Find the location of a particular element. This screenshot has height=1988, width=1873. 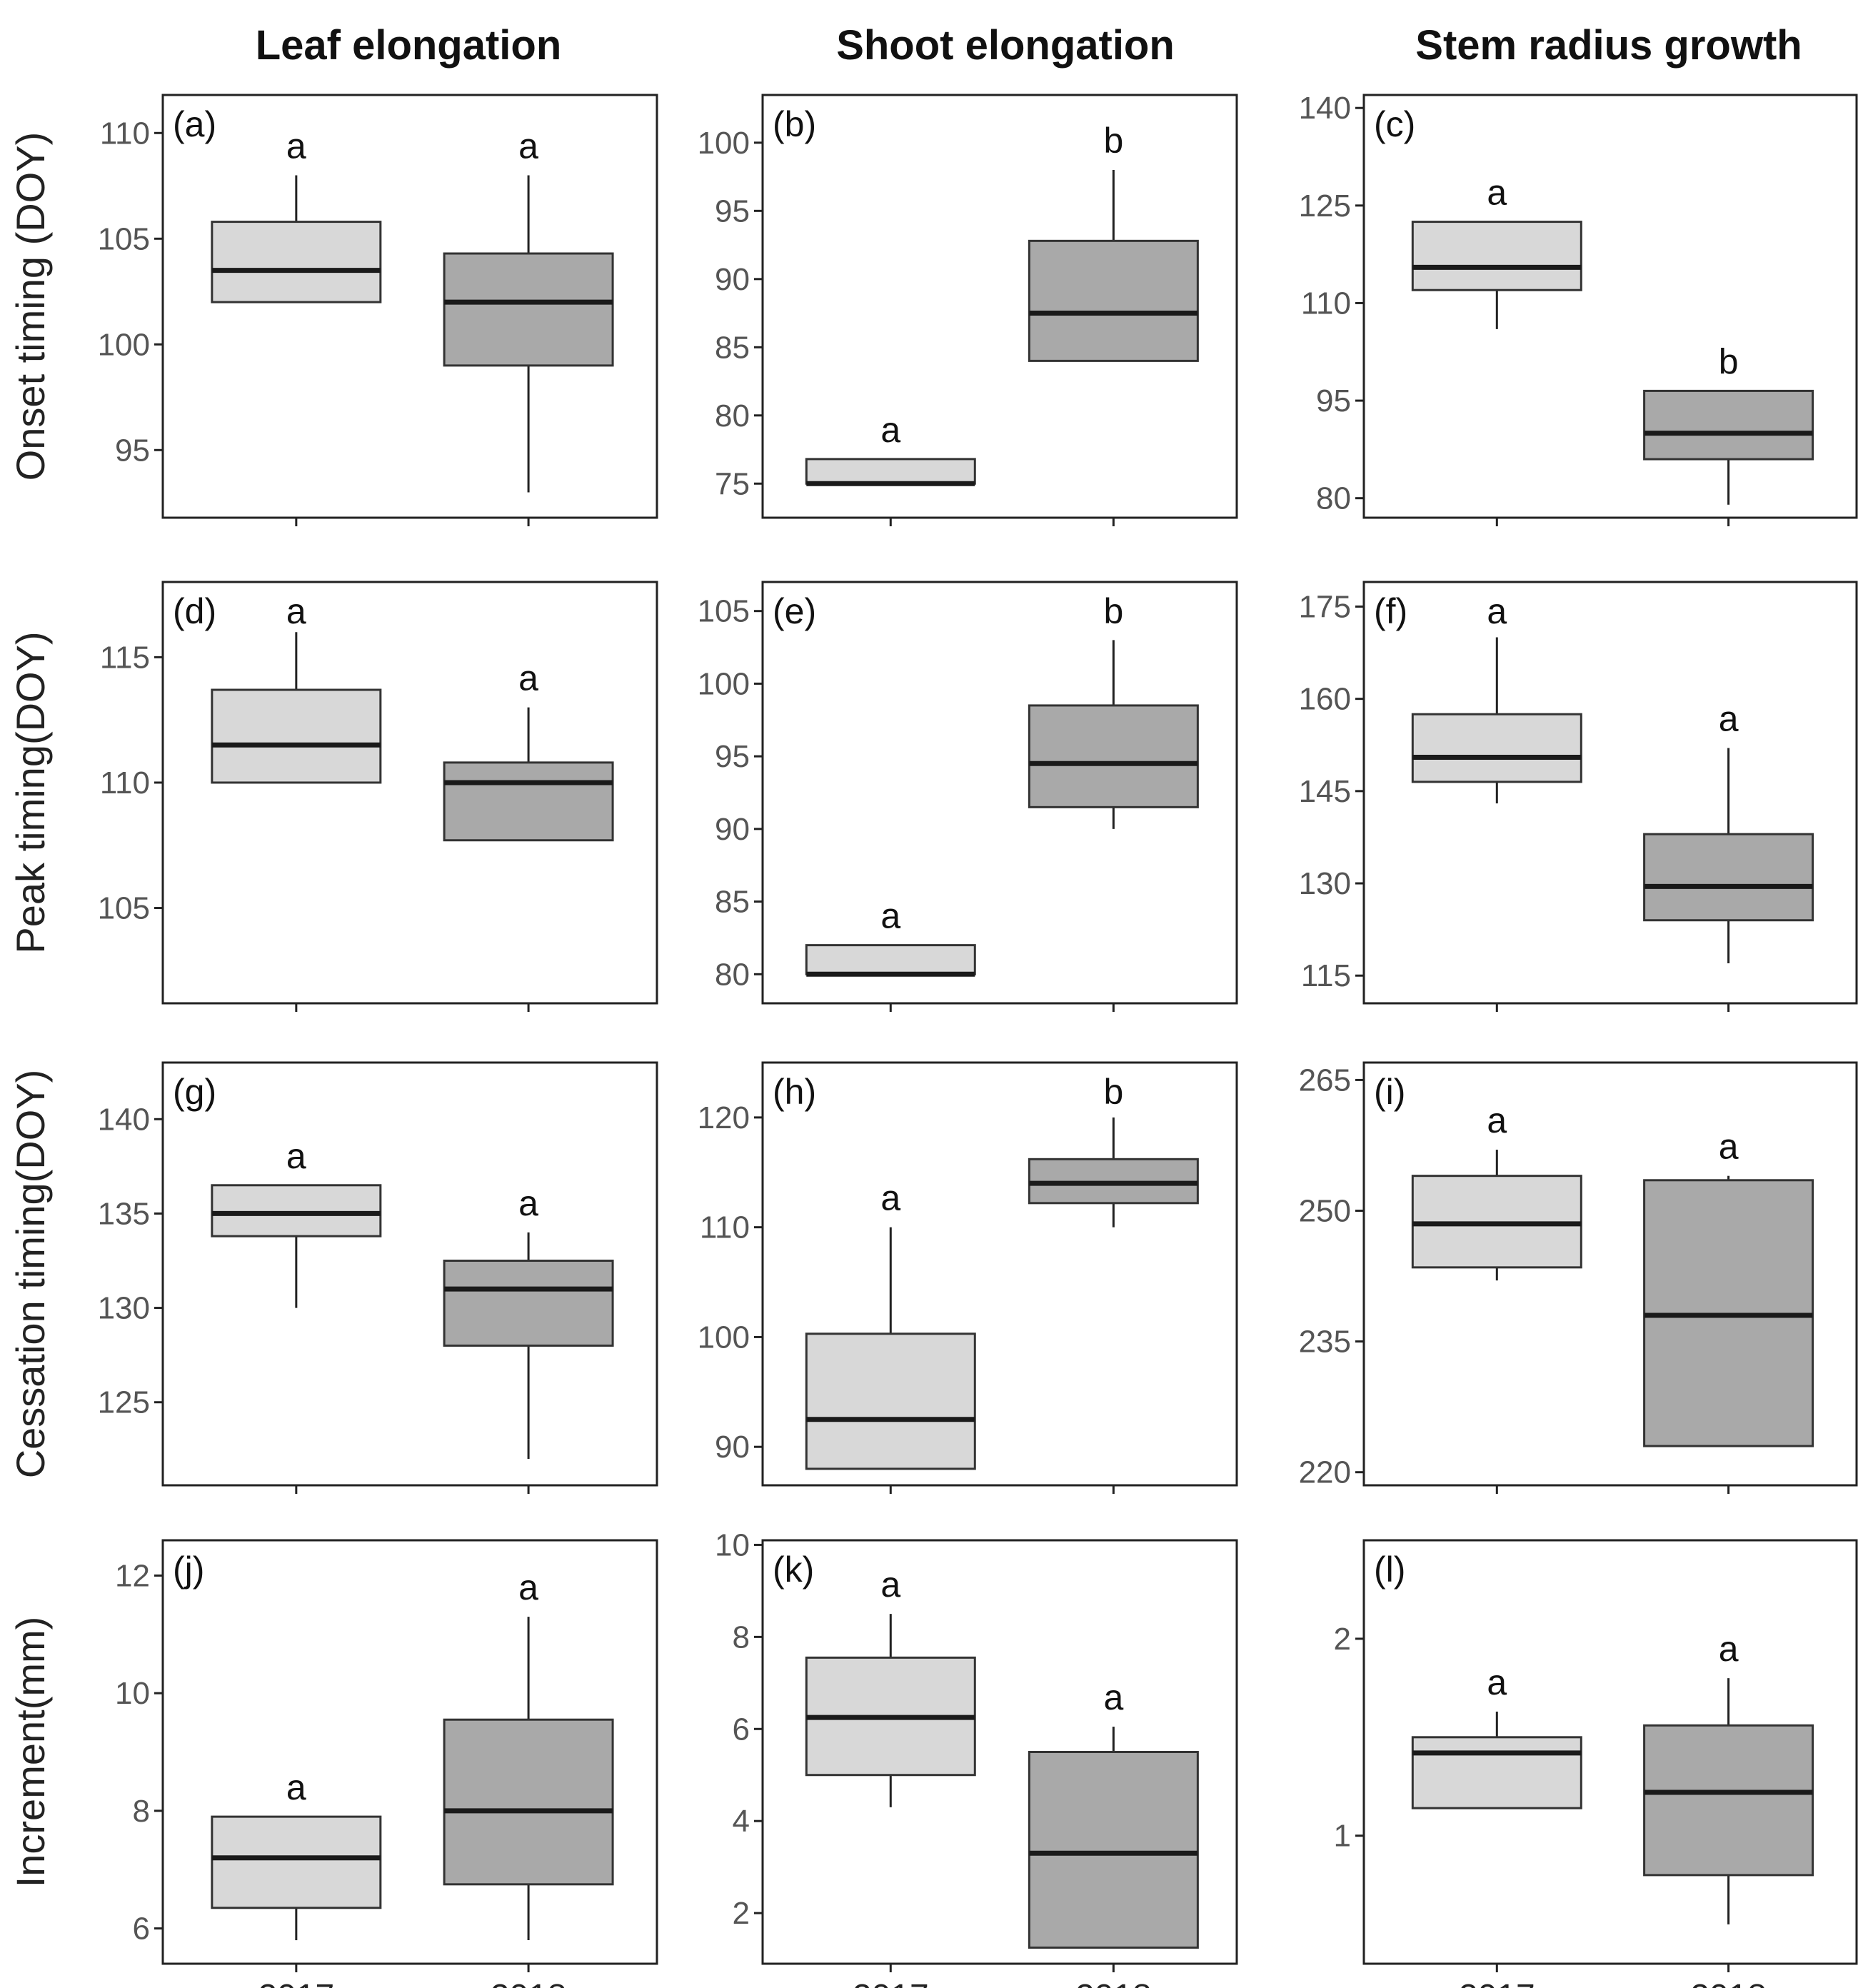

x-tick-label: 2017 is located at coordinates (296, 1983).